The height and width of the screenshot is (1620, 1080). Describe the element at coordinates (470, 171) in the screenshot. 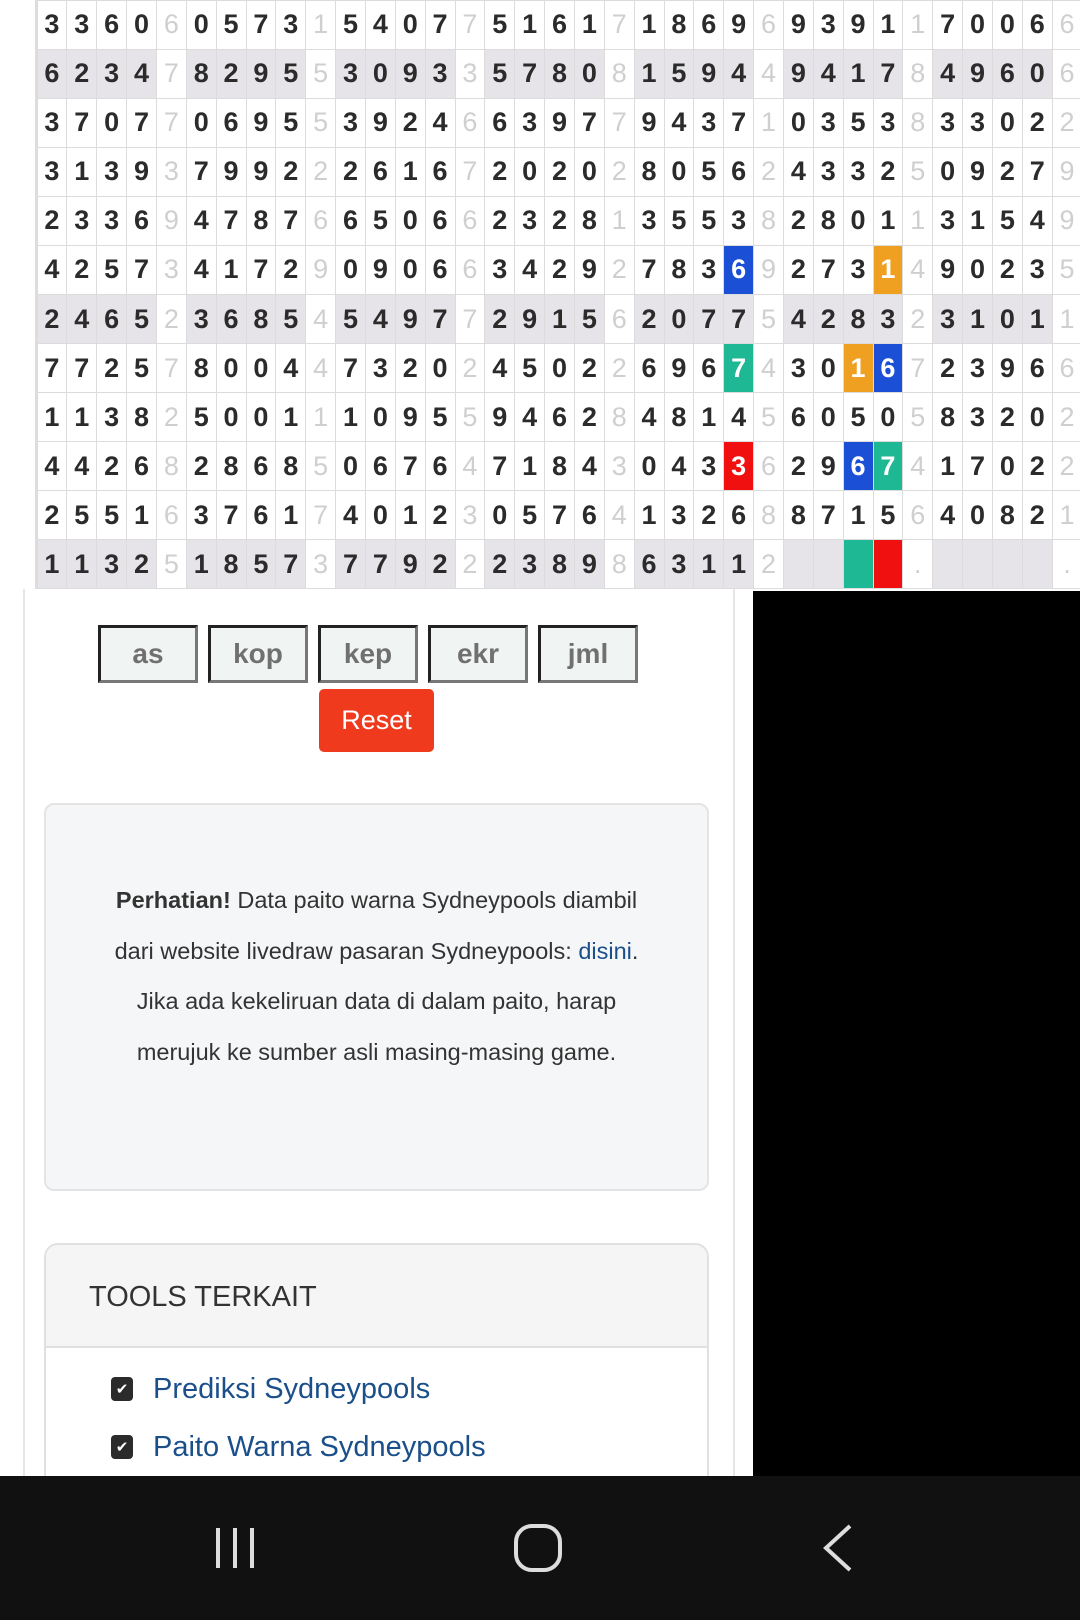

I see `separator-cell: 7` at that location.